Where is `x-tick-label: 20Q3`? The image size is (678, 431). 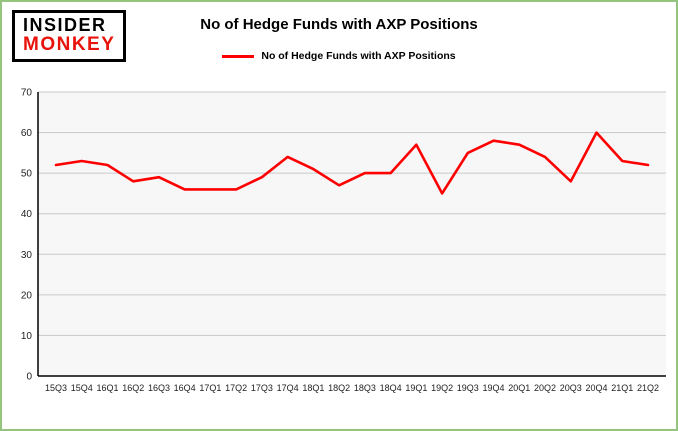
x-tick-label: 20Q3 is located at coordinates (571, 388).